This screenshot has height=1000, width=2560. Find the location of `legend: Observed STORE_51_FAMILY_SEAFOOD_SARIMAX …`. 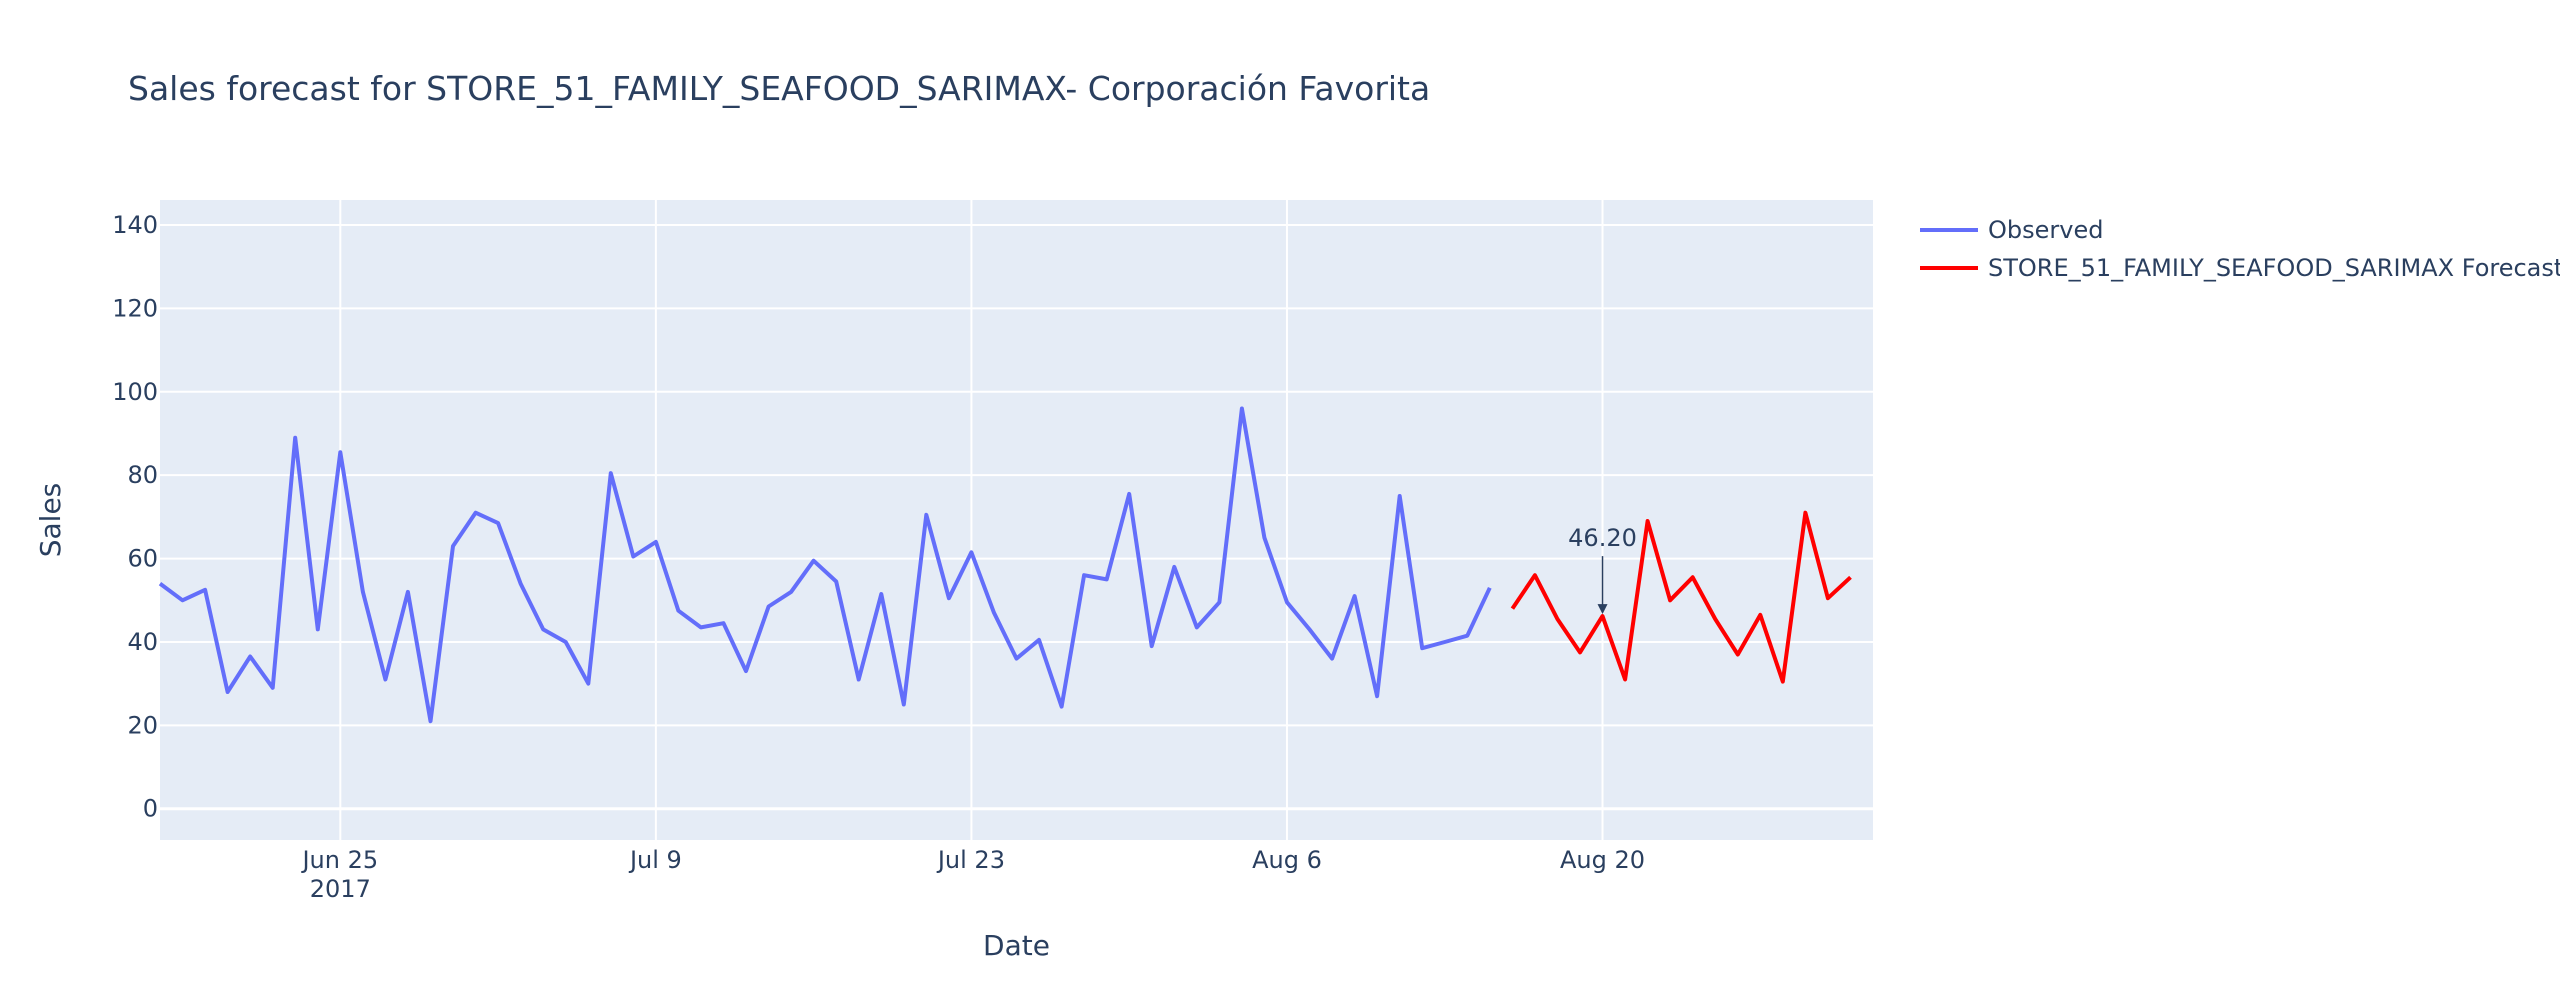

legend: Observed STORE_51_FAMILY_SEAFOOD_SARIMAX … is located at coordinates (2240, 249).